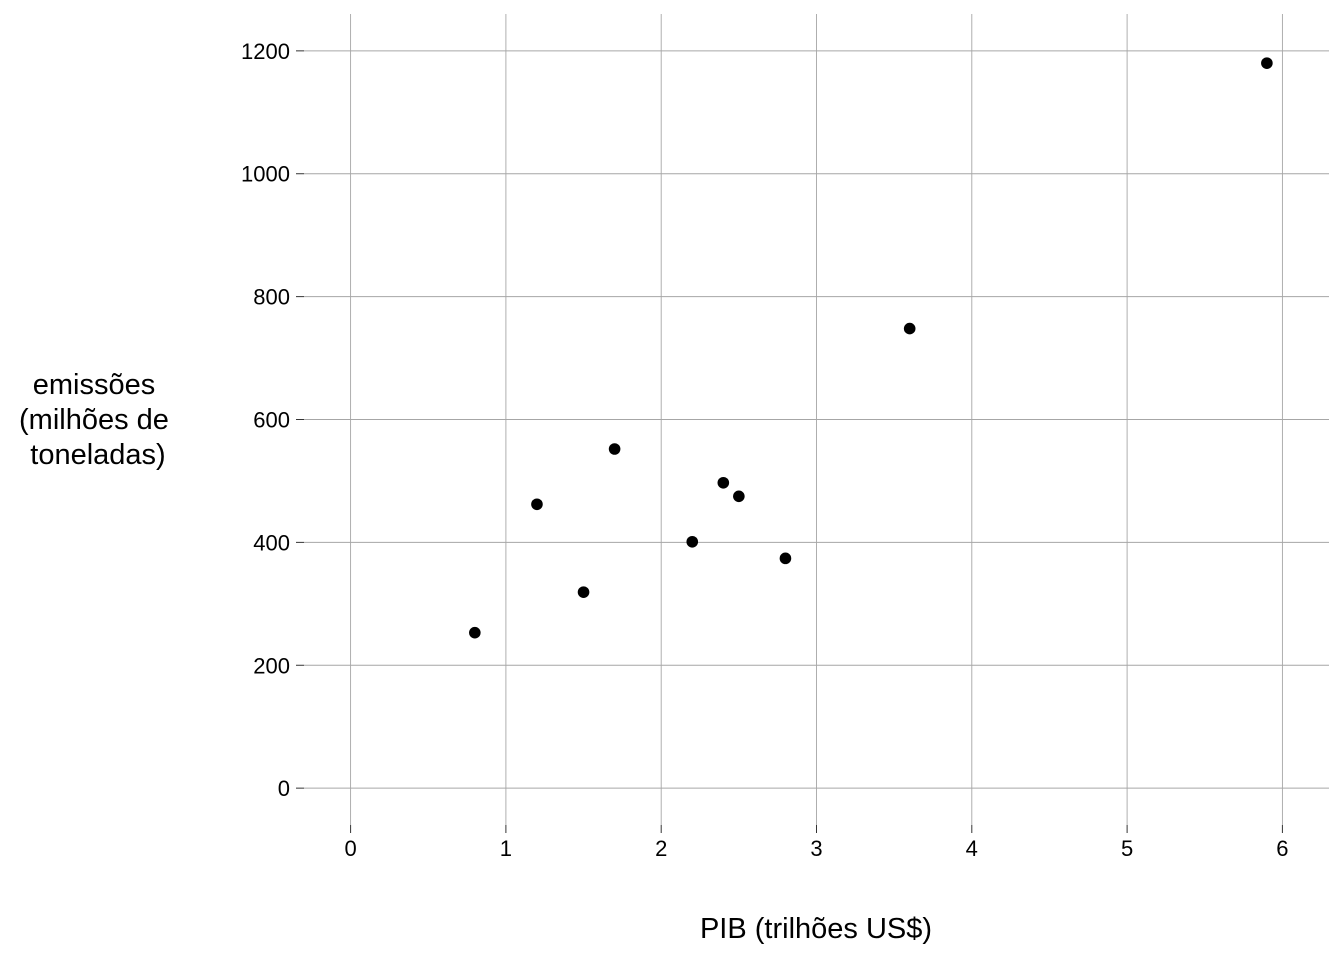  I want to click on y-axis-title-line-3: toneladas), so click(97, 455).